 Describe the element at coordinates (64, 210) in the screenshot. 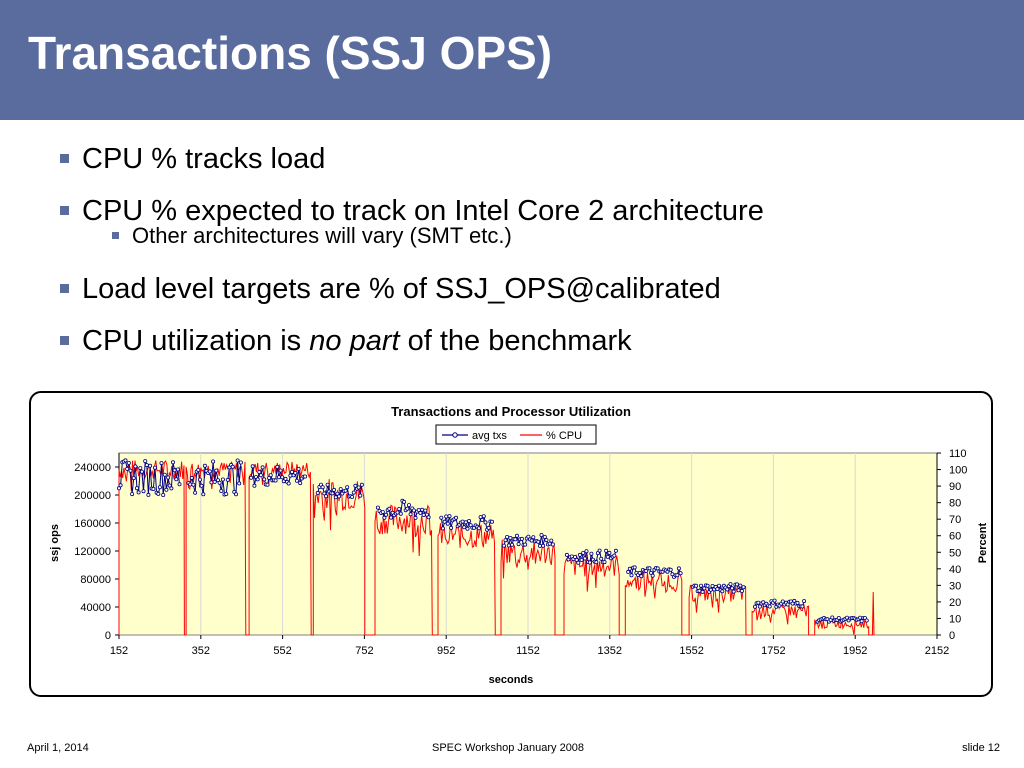

I see `bullet-marker` at that location.